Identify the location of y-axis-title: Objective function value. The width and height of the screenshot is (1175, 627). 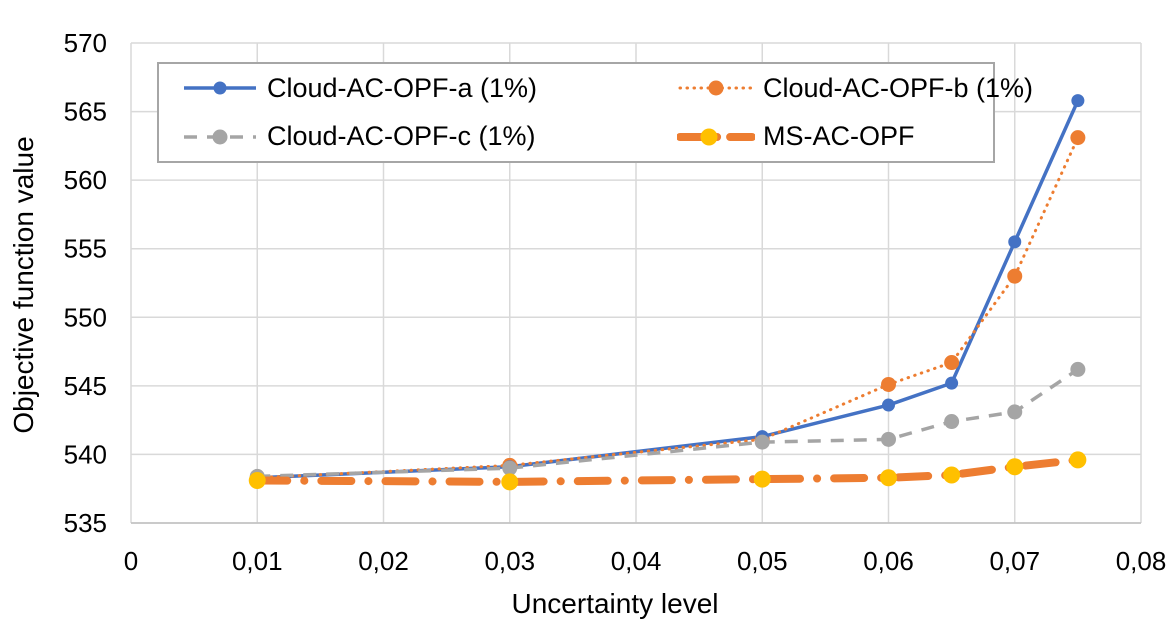
(23, 285).